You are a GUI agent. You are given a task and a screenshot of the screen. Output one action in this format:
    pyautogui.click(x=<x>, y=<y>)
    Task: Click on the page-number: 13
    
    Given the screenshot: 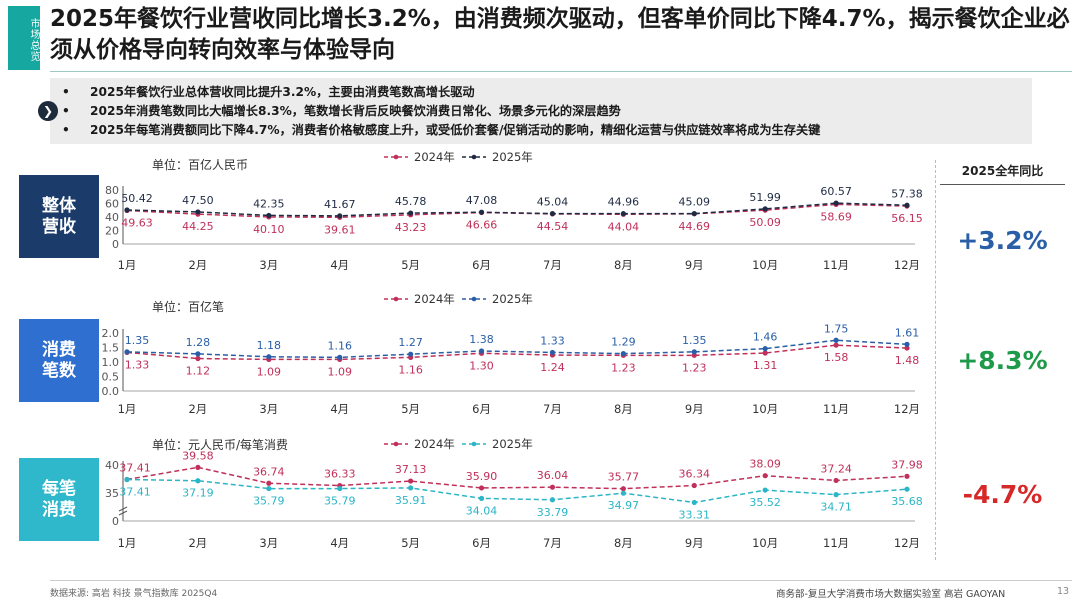 What is the action you would take?
    pyautogui.click(x=1063, y=591)
    